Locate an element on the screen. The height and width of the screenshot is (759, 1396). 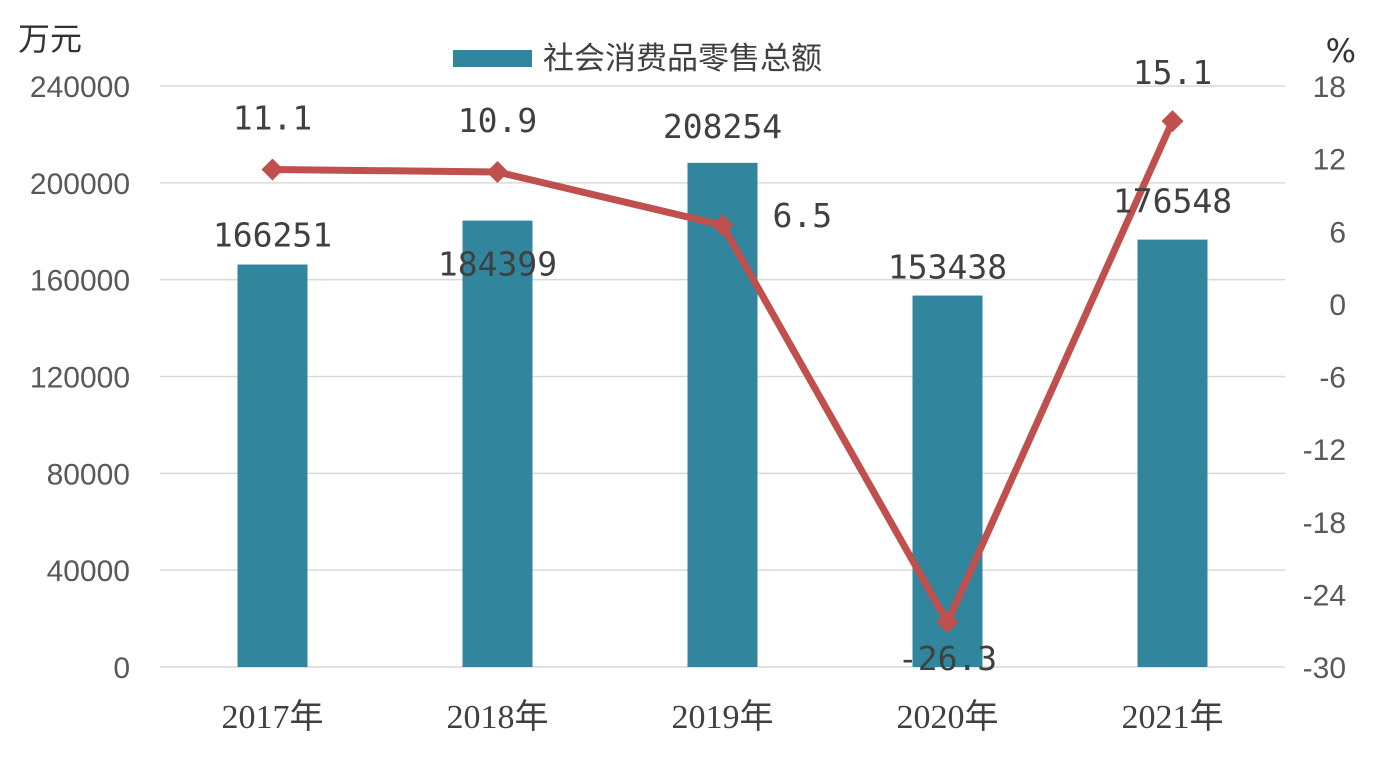
x-tick-label: 2018年 is located at coordinates (498, 717).